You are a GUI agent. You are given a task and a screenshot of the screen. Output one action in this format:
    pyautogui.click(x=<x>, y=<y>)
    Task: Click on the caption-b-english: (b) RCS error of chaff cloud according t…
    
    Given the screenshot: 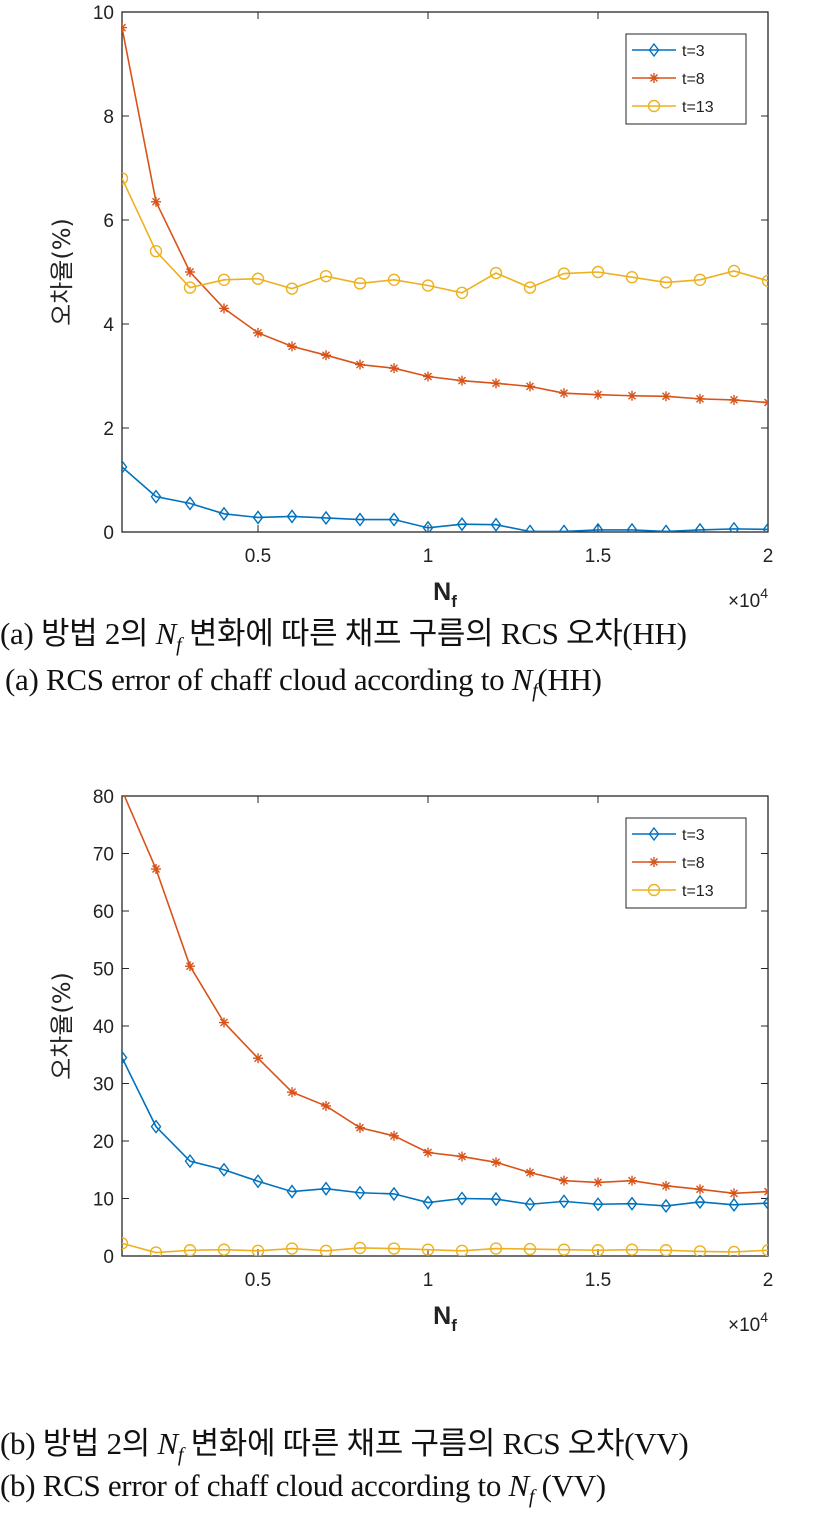 What is the action you would take?
    pyautogui.click(x=413, y=1488)
    